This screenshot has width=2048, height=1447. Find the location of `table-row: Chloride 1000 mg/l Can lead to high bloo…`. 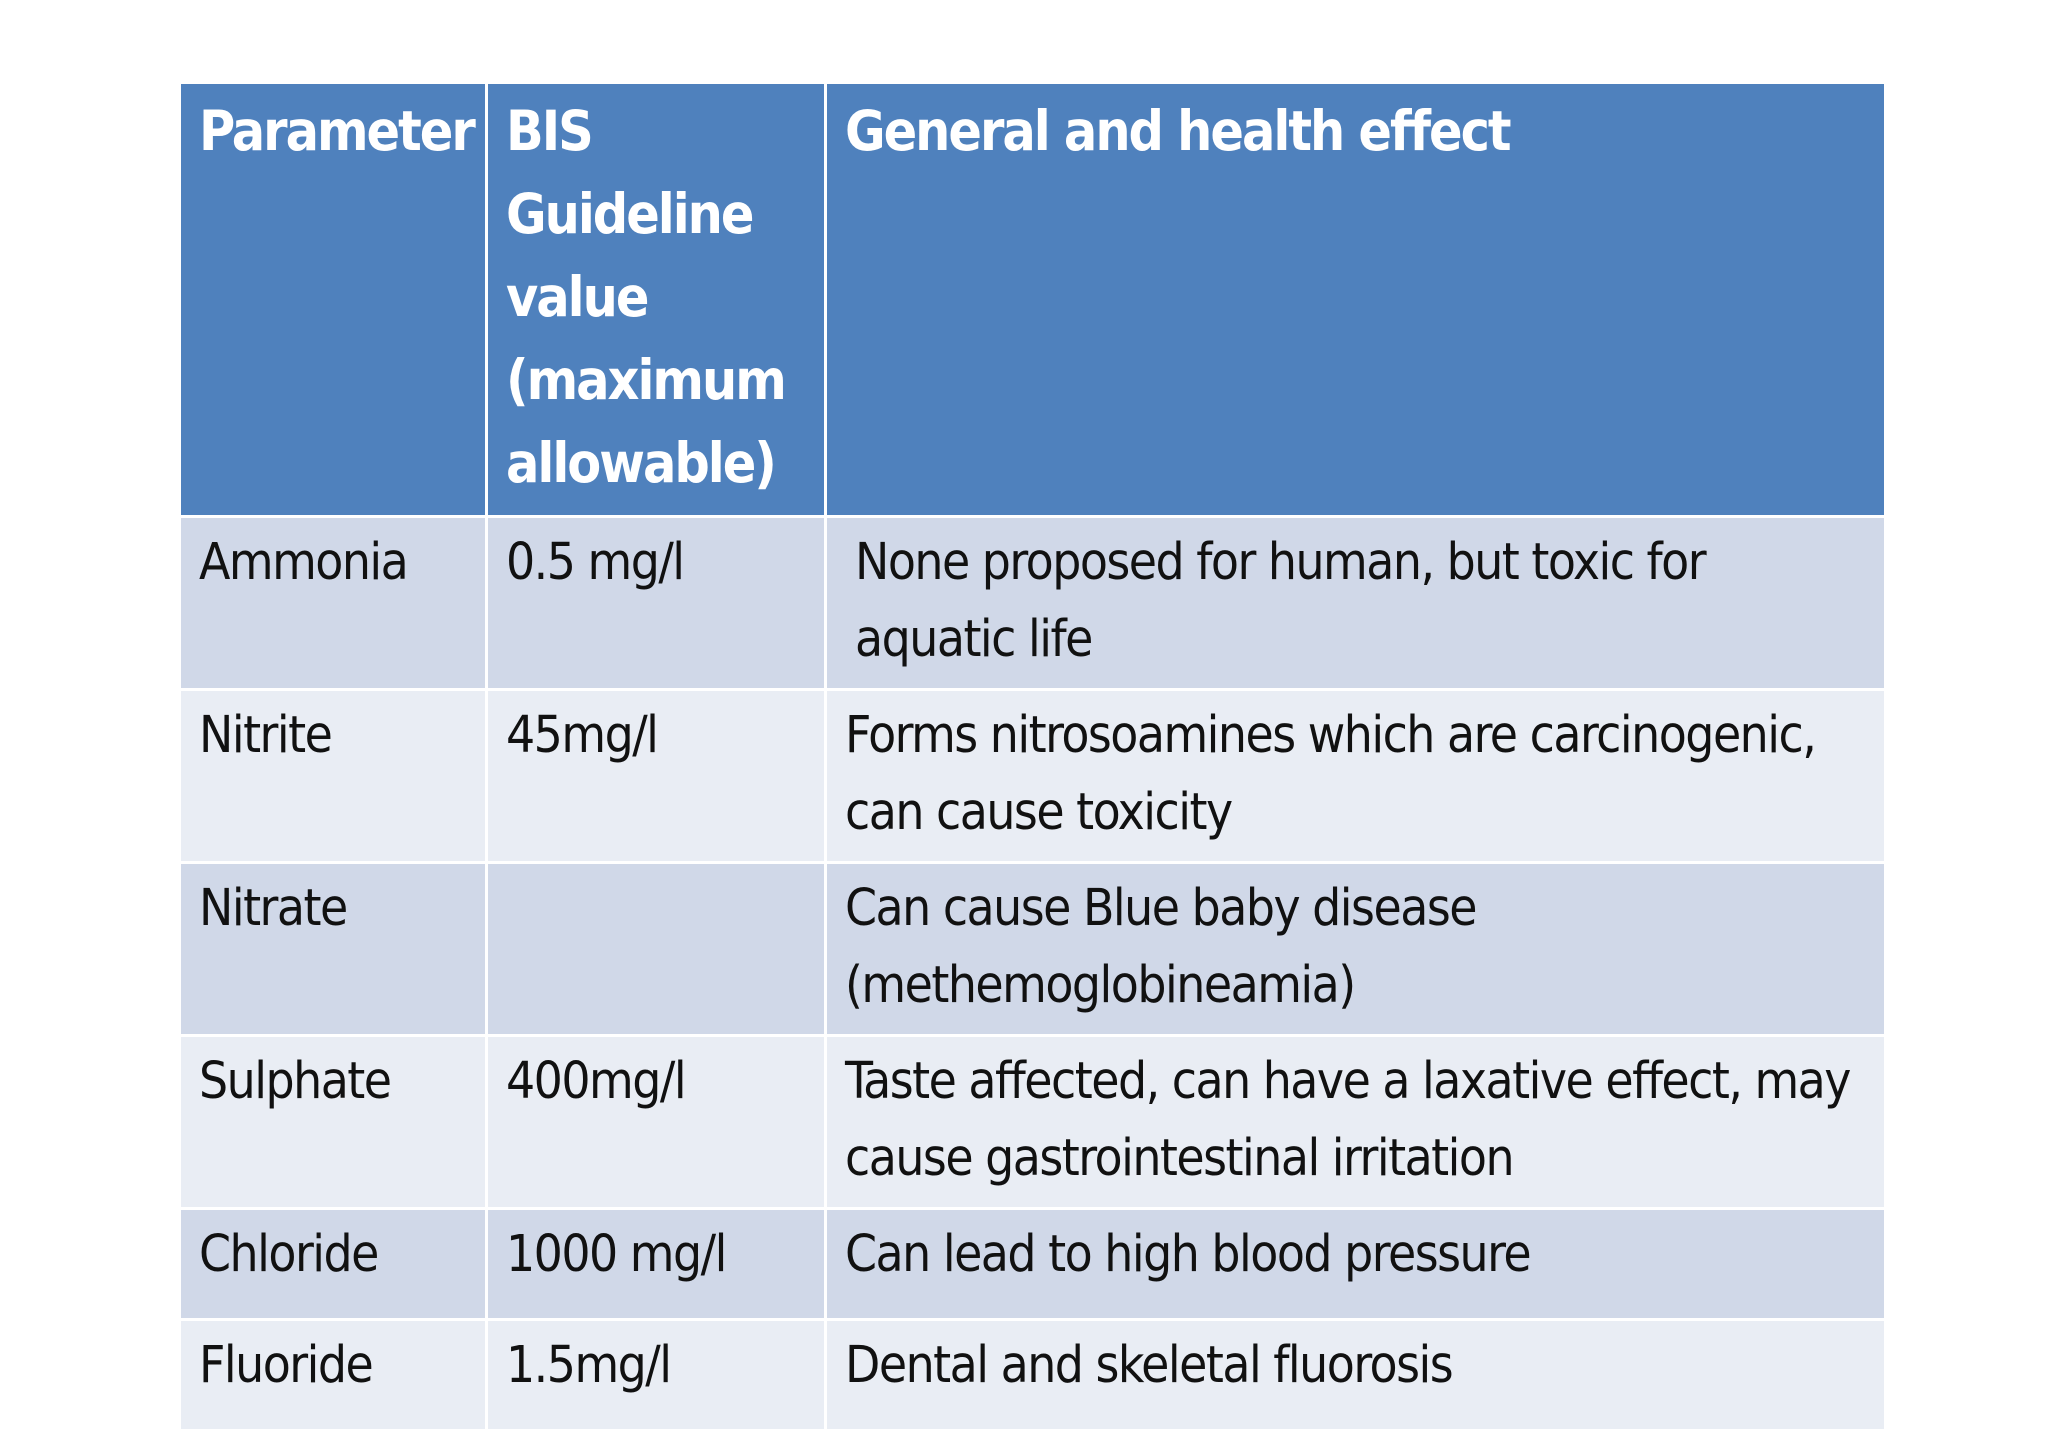

table-row: Chloride 1000 mg/l Can lead to high bloo… is located at coordinates (1032, 1264).